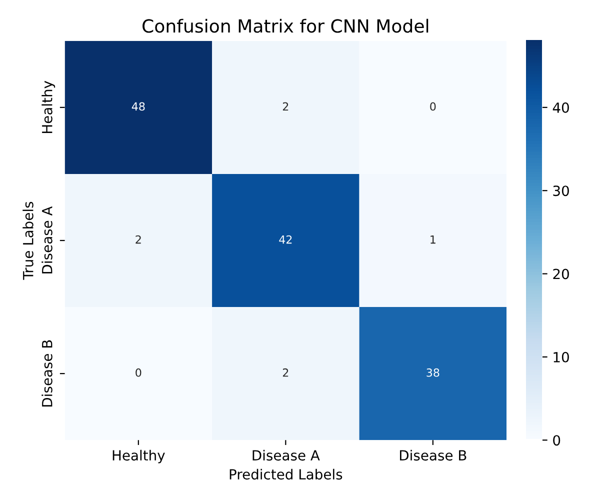 This screenshot has width=589, height=481. I want to click on data-label: 1, so click(433, 239).